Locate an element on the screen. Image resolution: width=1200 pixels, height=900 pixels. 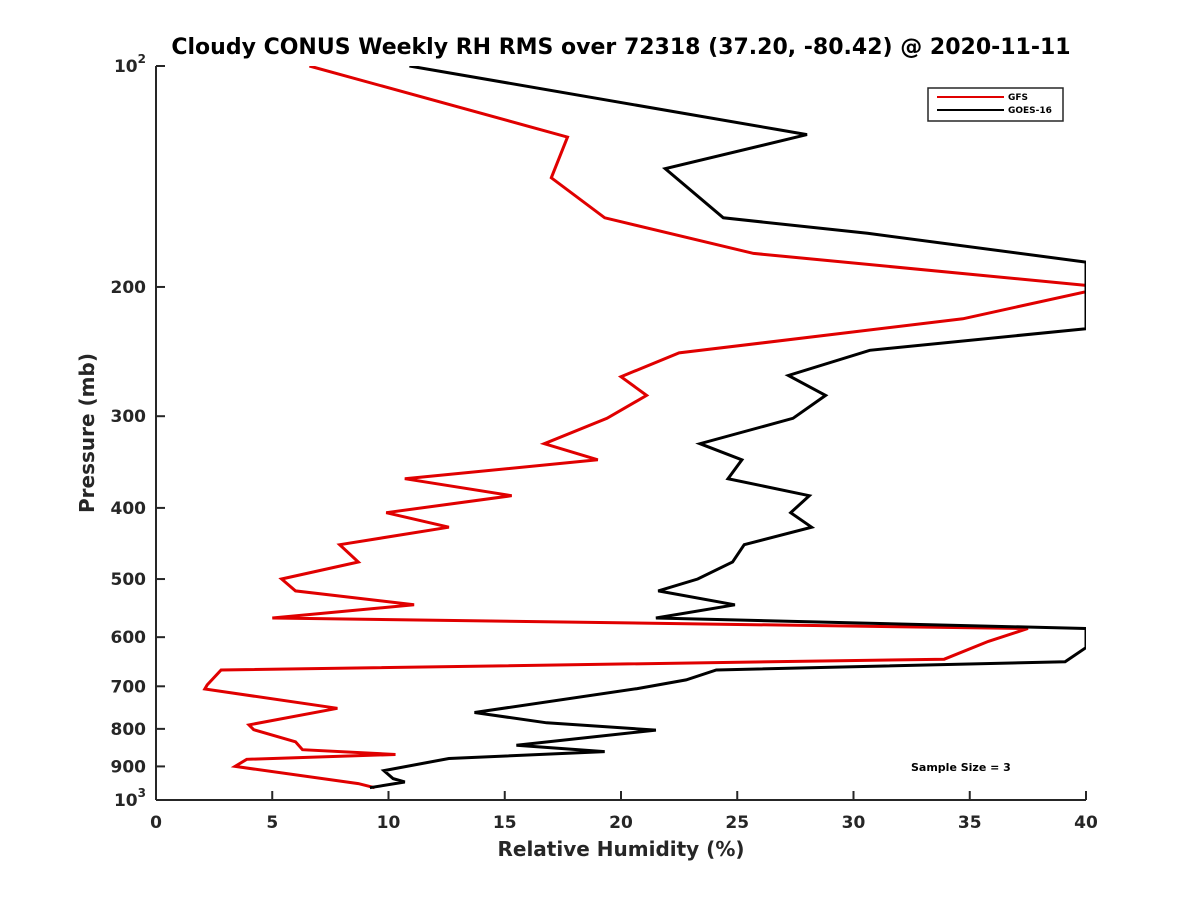
x-tick-label: 5 is located at coordinates (272, 823).